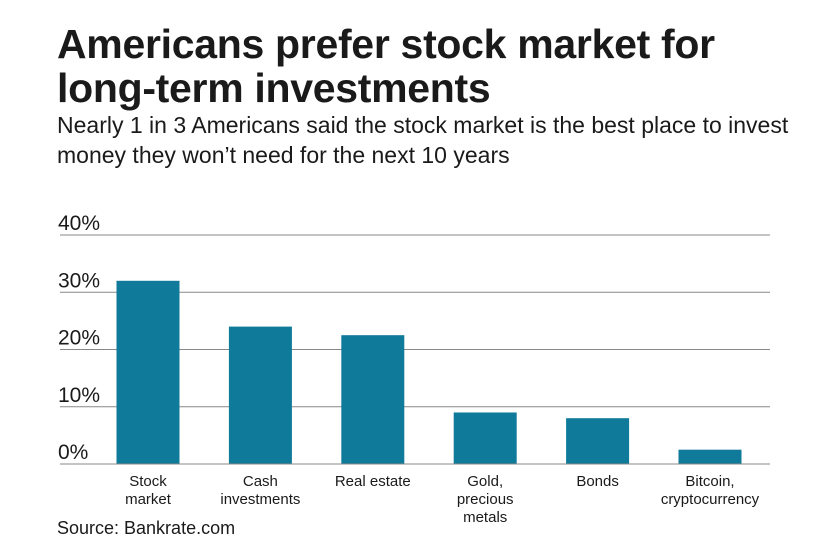  Describe the element at coordinates (373, 481) in the screenshot. I see `x-tick-label: Real estate` at that location.